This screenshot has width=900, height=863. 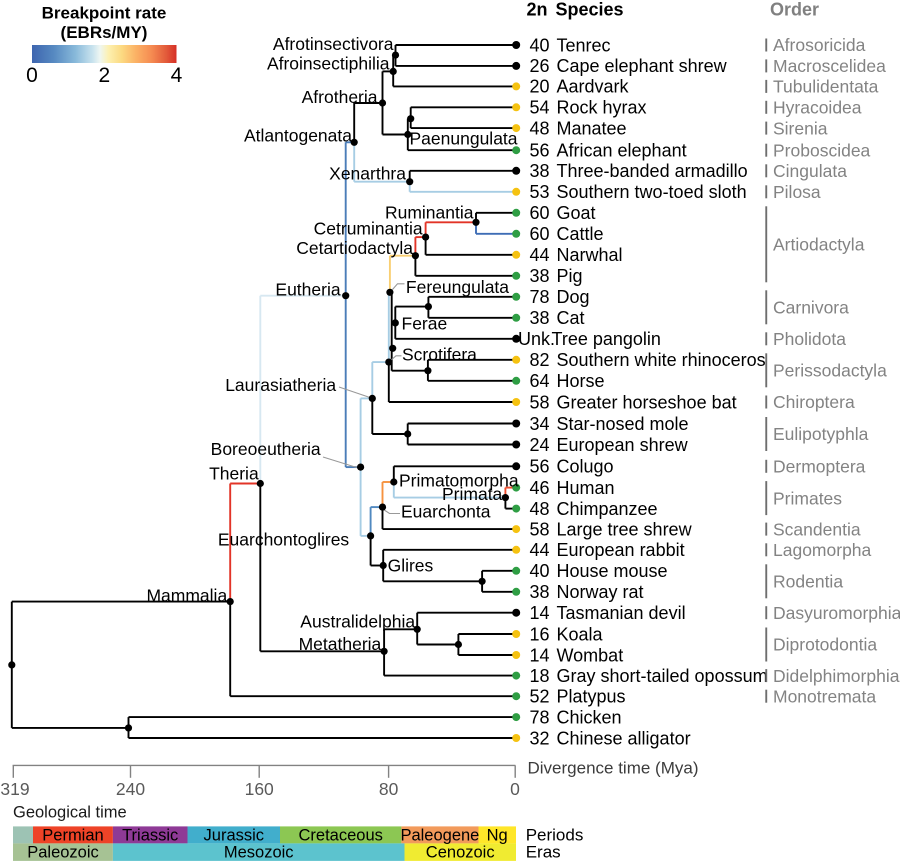 I want to click on svg-text: Unk., so click(x=536, y=339).